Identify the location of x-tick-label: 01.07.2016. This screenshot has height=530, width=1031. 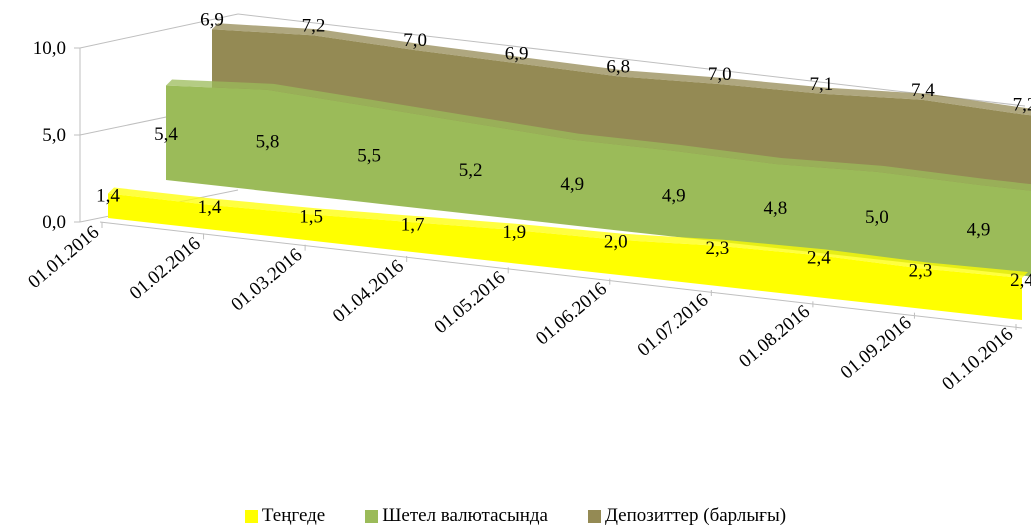
(673, 325).